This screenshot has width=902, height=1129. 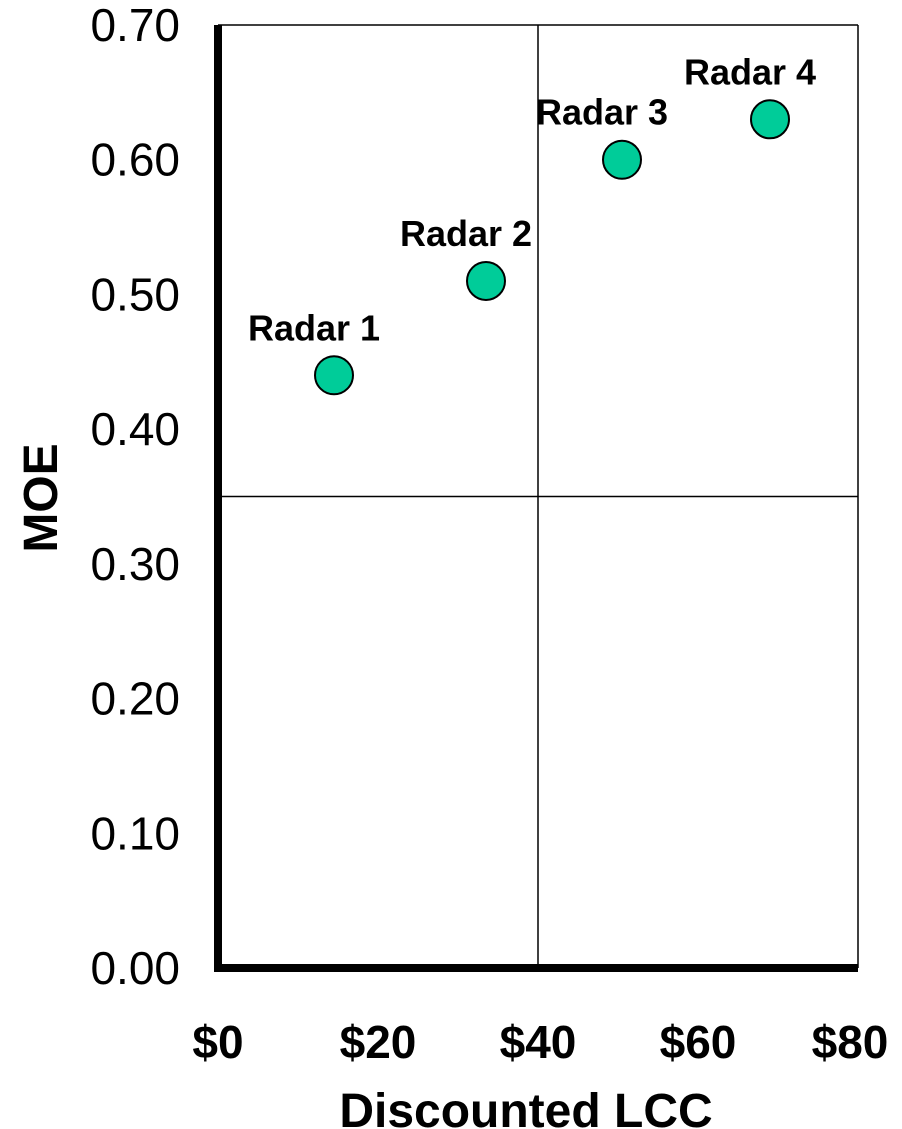 I want to click on y-tick-label: 0.40, so click(x=135, y=429).